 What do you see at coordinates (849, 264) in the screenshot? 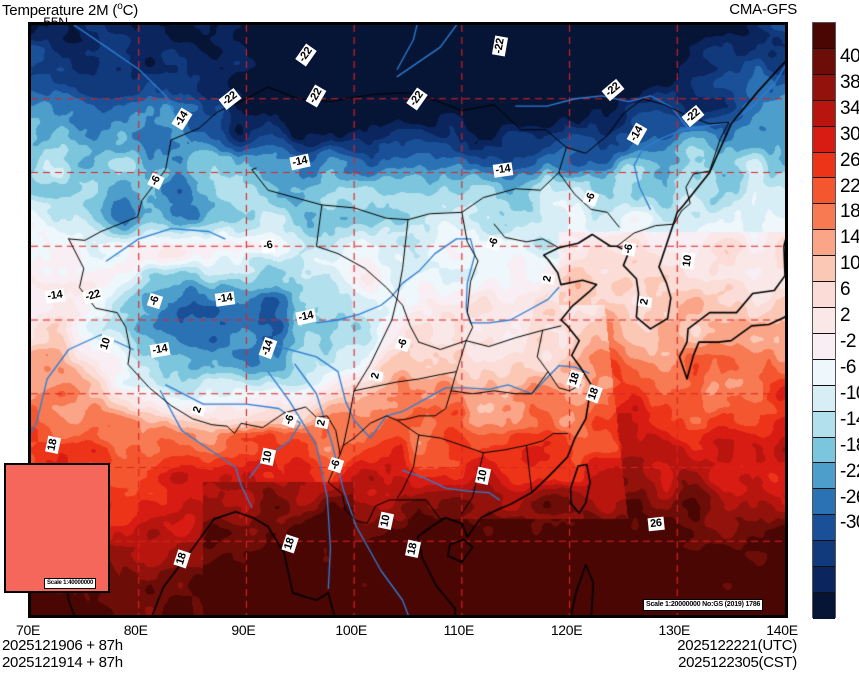
I see `colorbar-tick-10: 10` at bounding box center [849, 264].